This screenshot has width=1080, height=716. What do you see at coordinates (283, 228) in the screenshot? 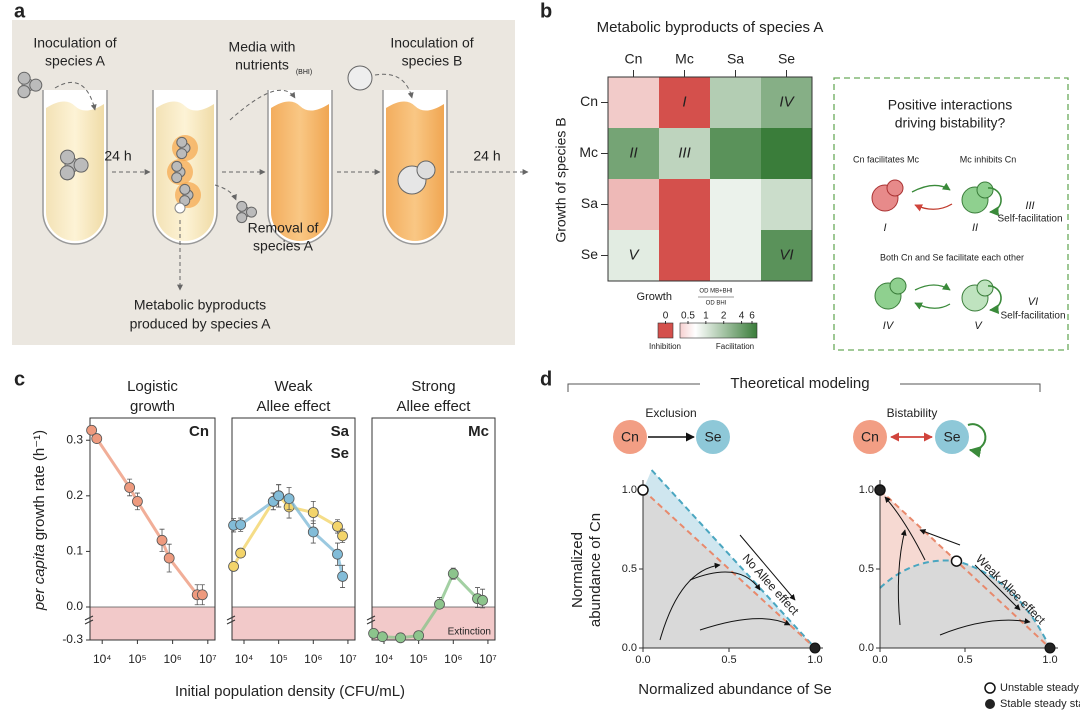
I see `step-label: Removal of` at bounding box center [283, 228].